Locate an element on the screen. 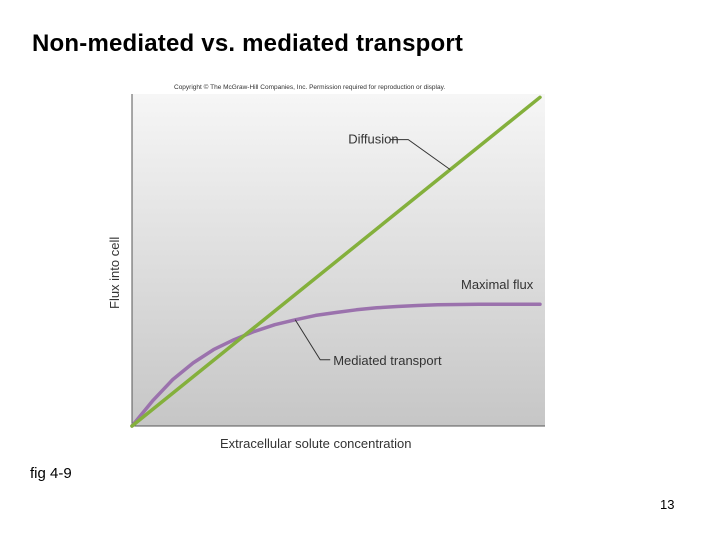  page-number: 13 is located at coordinates (667, 504).